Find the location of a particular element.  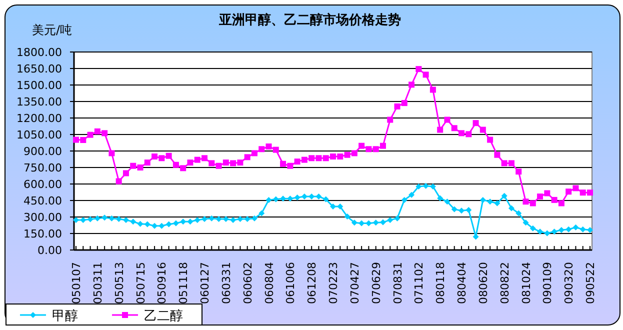

x-tick-label: 090320 is located at coordinates (569, 283).